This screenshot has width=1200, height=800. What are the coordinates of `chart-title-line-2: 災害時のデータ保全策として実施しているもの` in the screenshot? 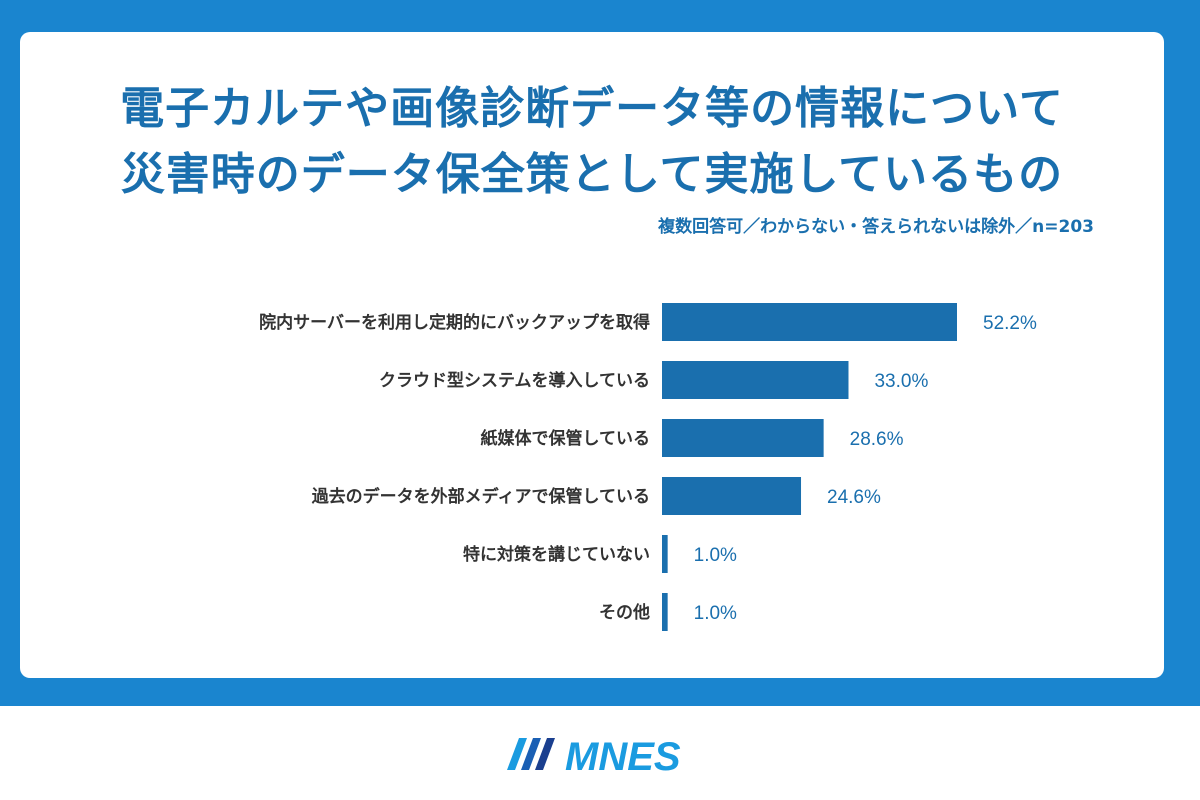 It's located at (592, 174).